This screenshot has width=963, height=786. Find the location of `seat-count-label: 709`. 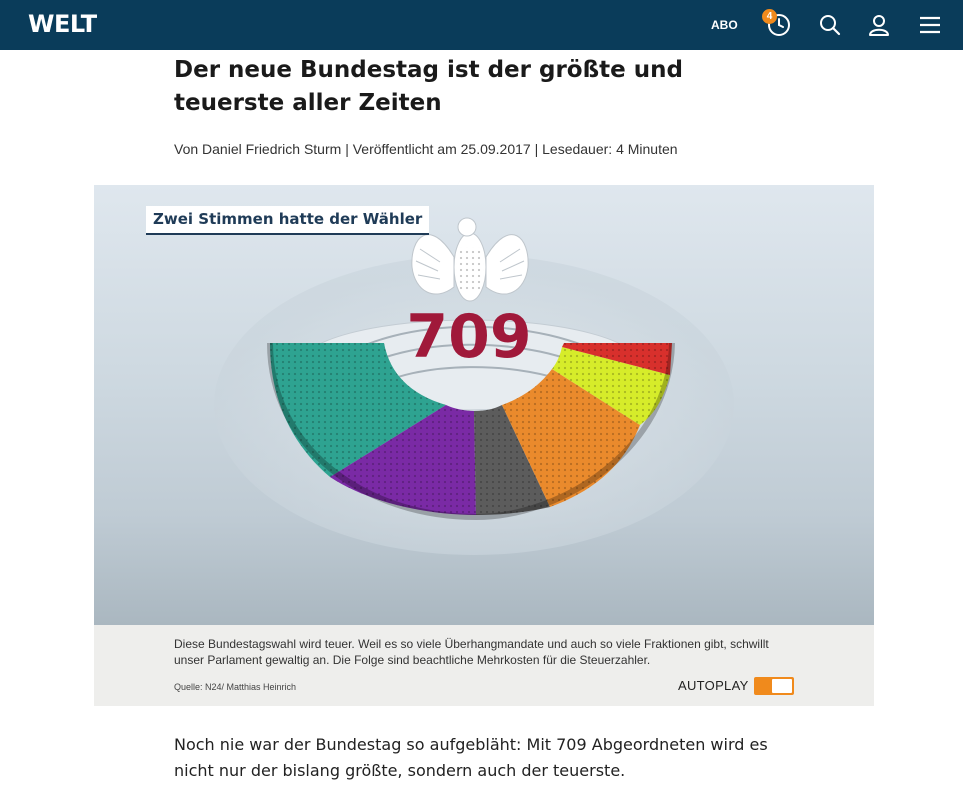

seat-count-label: 709 is located at coordinates (468, 337).